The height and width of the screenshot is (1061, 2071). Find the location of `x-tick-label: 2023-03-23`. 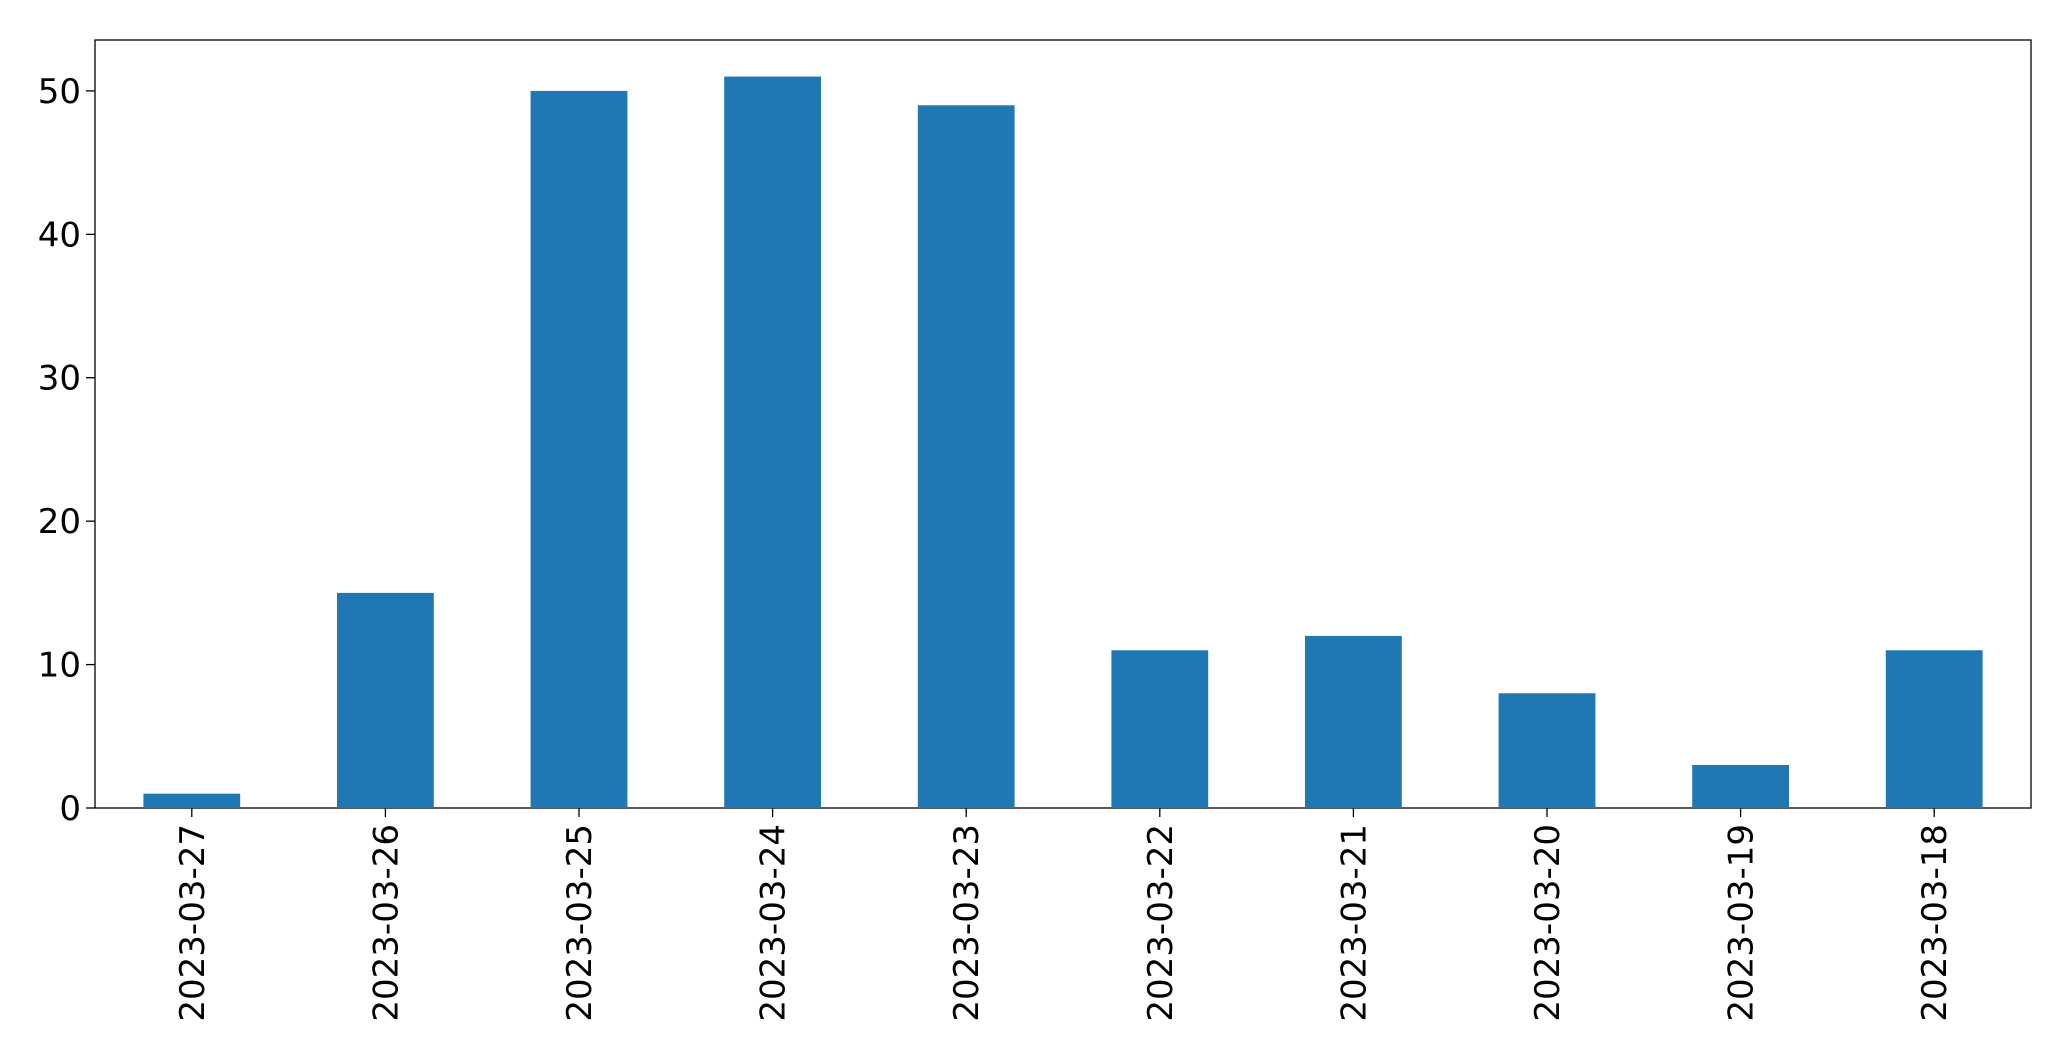

x-tick-label: 2023-03-23 is located at coordinates (967, 923).